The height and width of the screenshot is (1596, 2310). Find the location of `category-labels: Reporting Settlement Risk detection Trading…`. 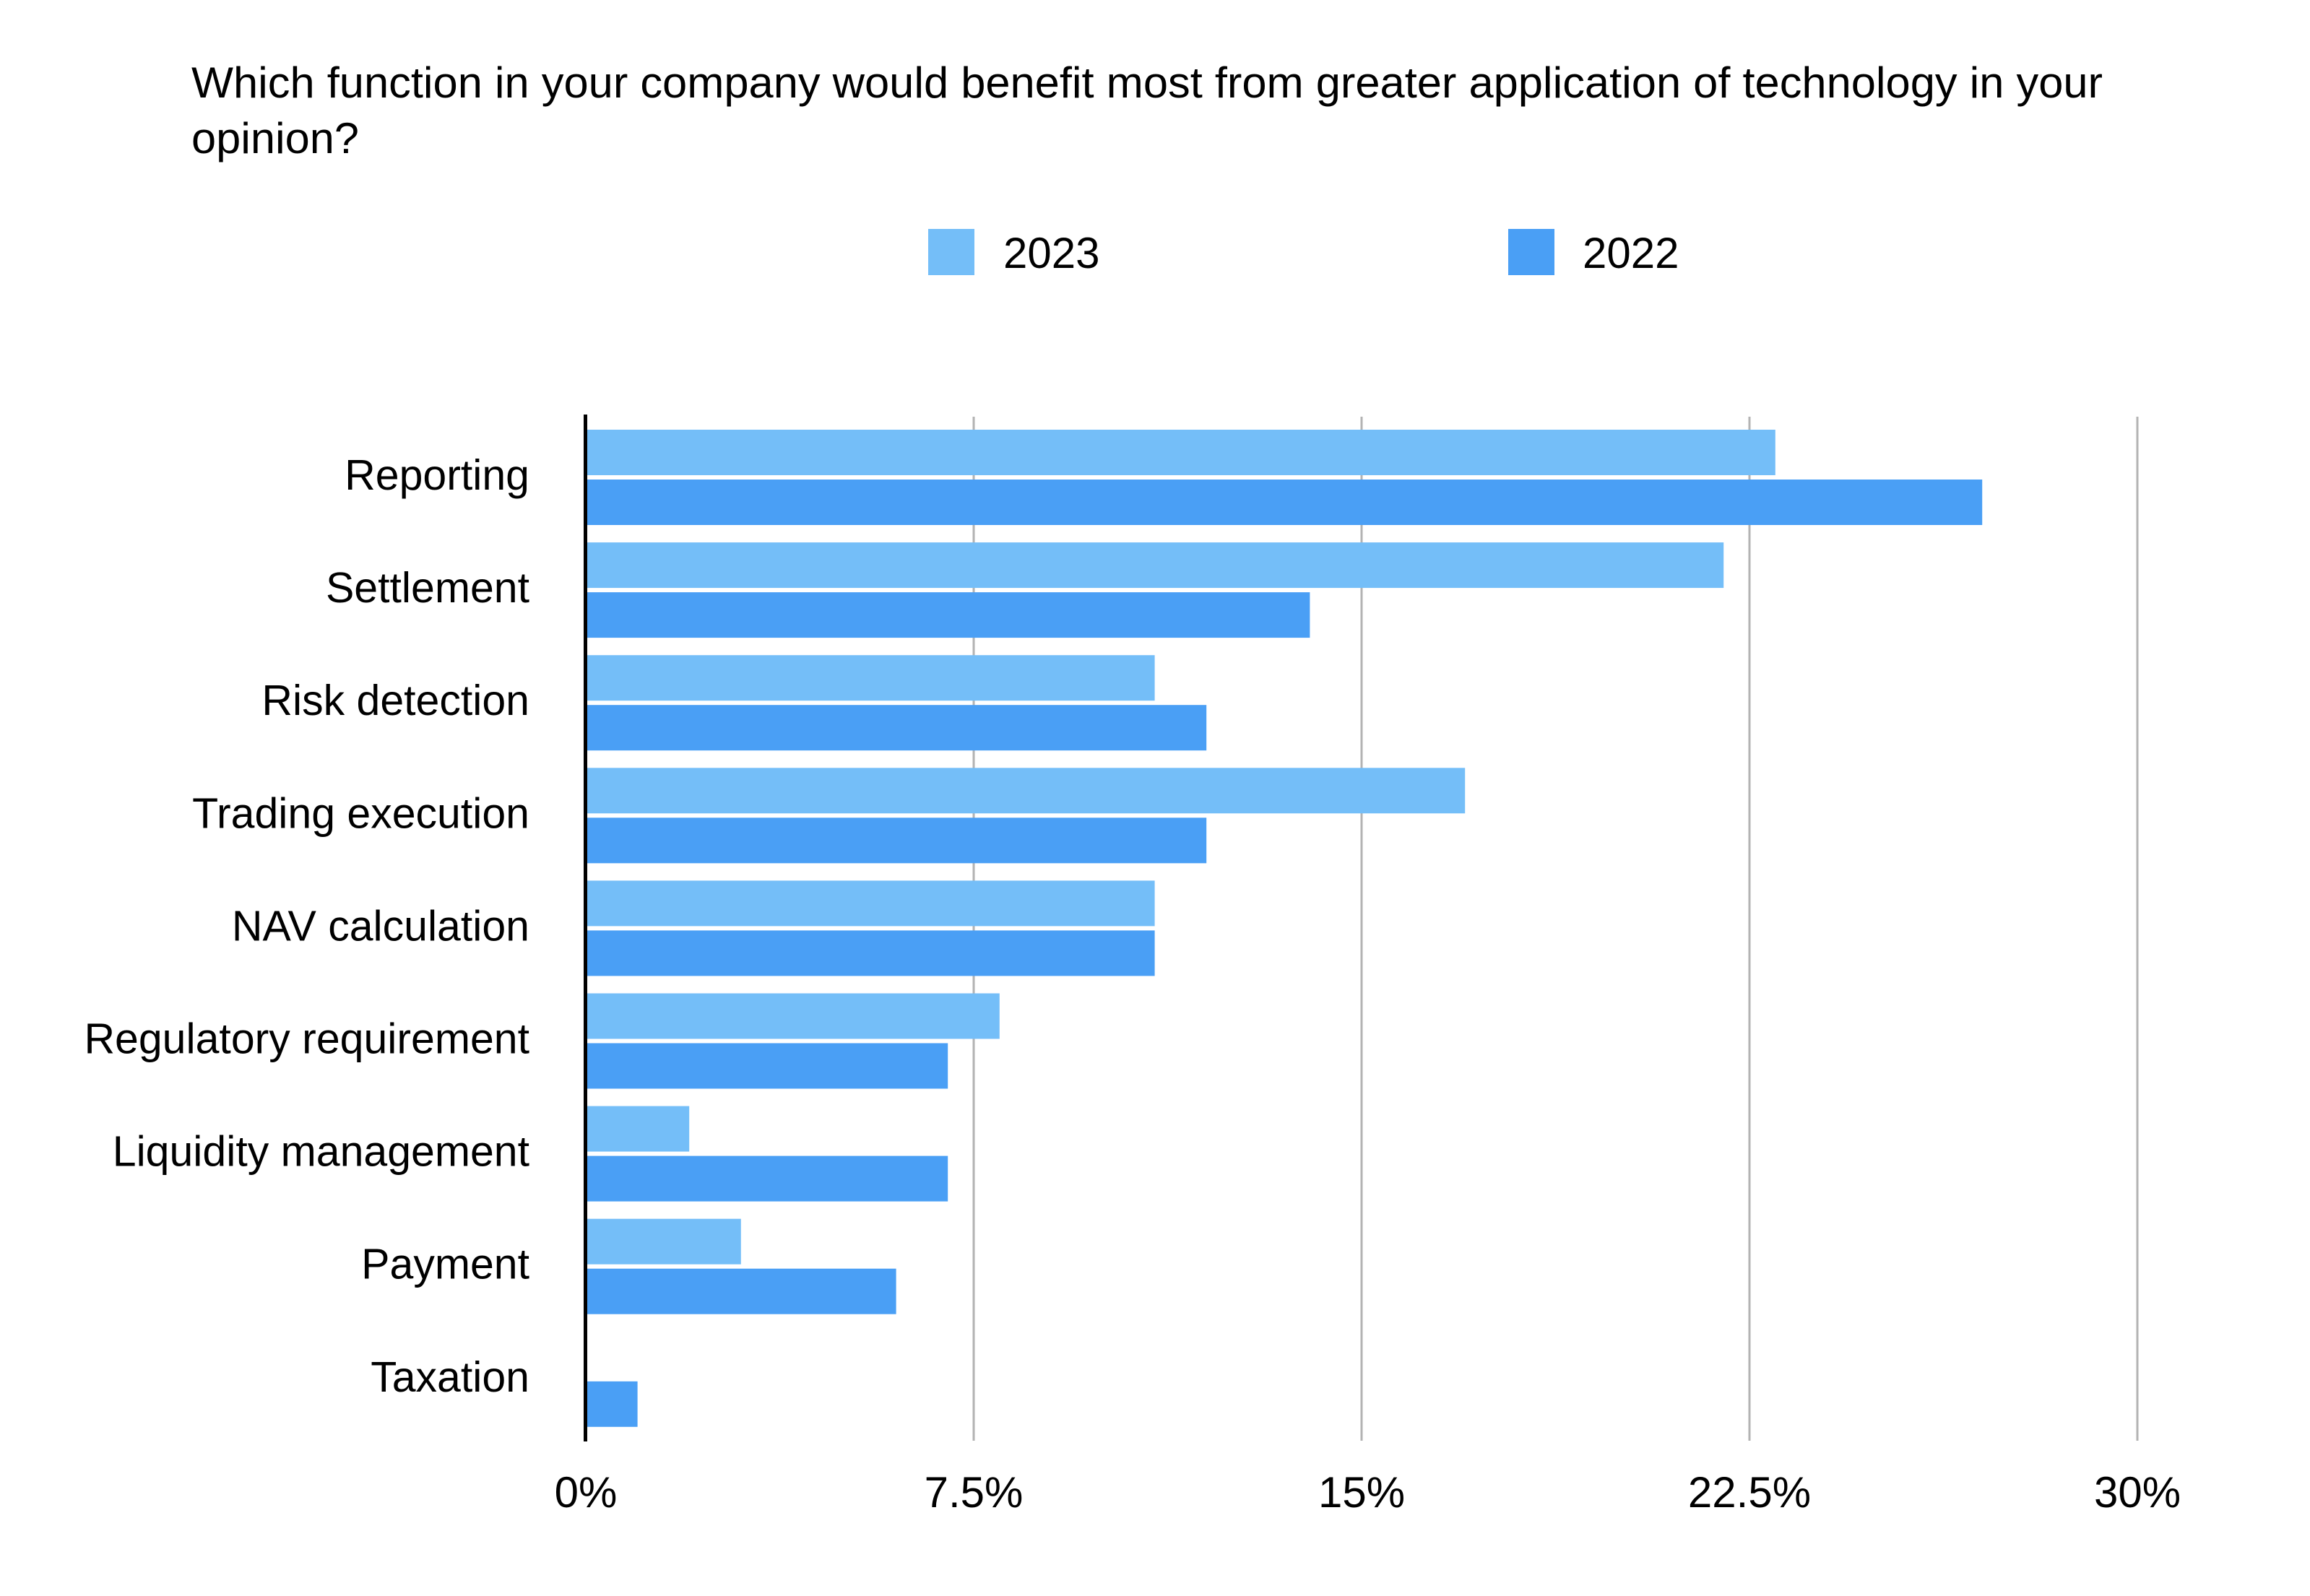

category-labels: Reporting Settlement Risk detection Trading… is located at coordinates (306, 926).